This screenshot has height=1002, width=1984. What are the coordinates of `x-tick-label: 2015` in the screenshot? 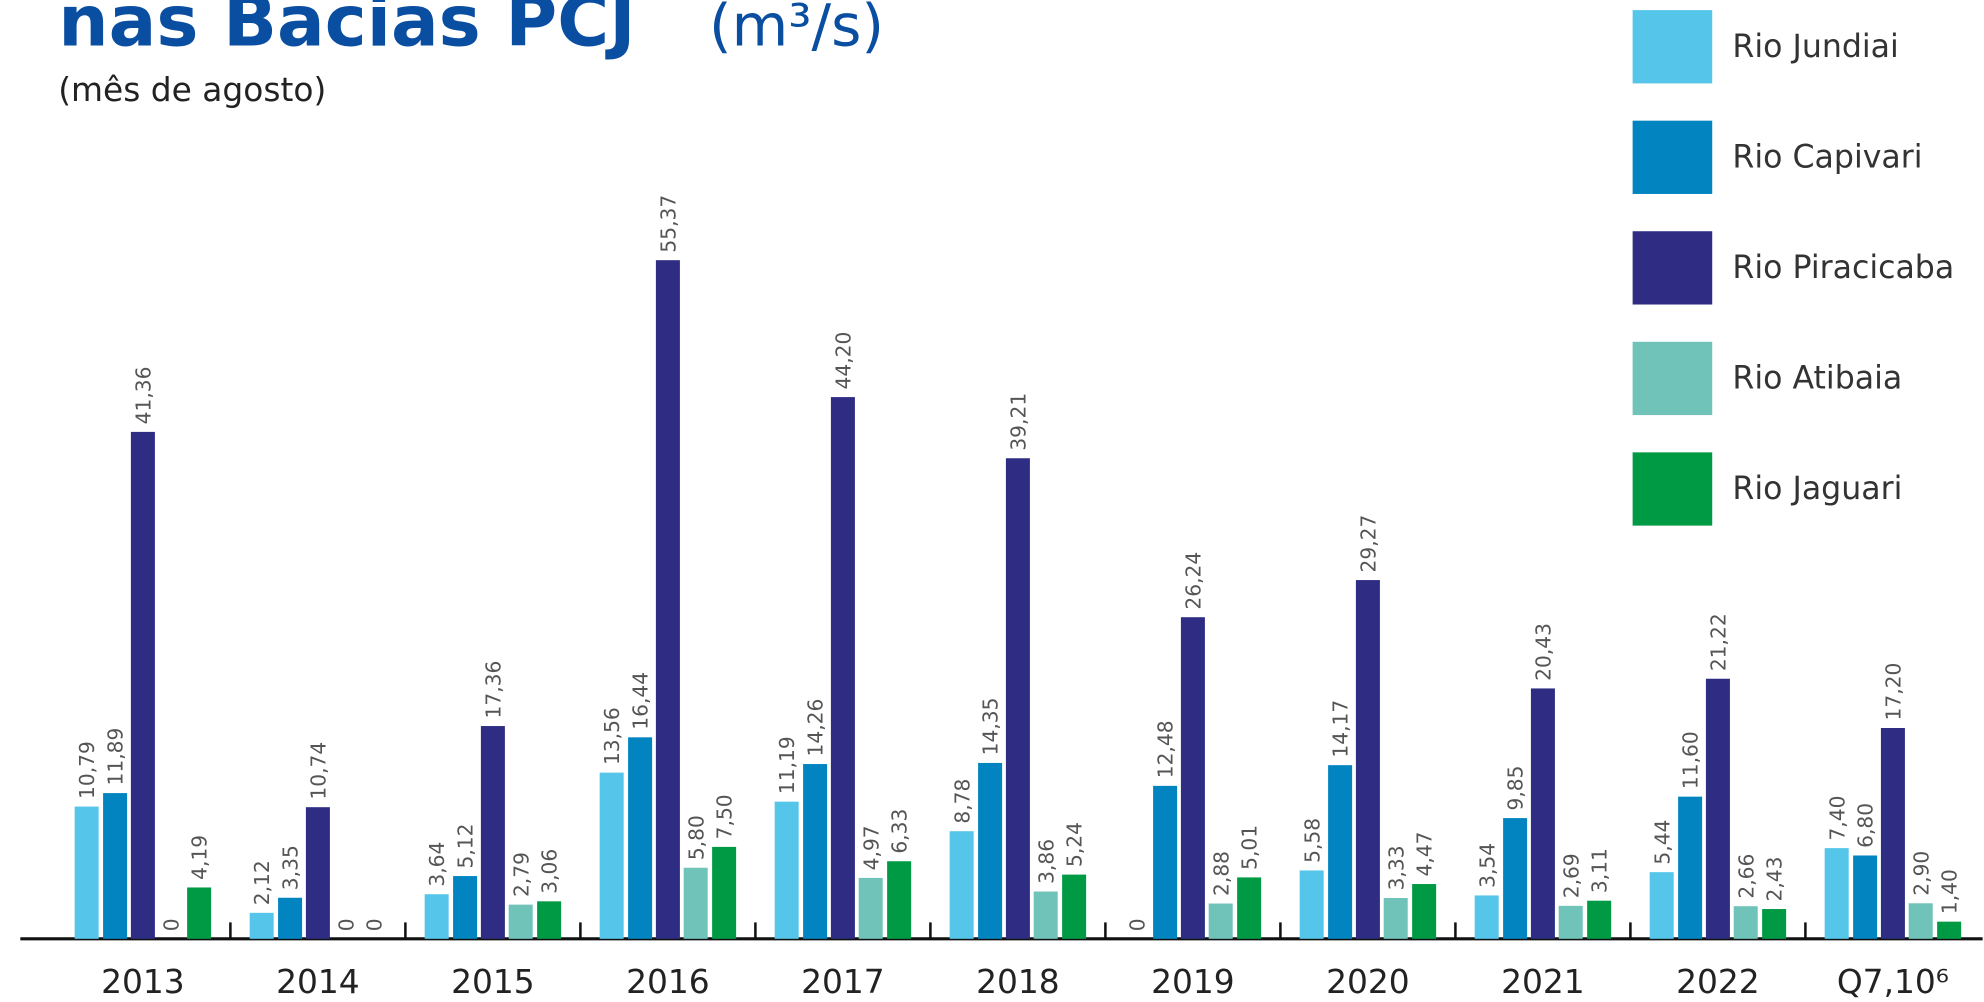 It's located at (493, 982).